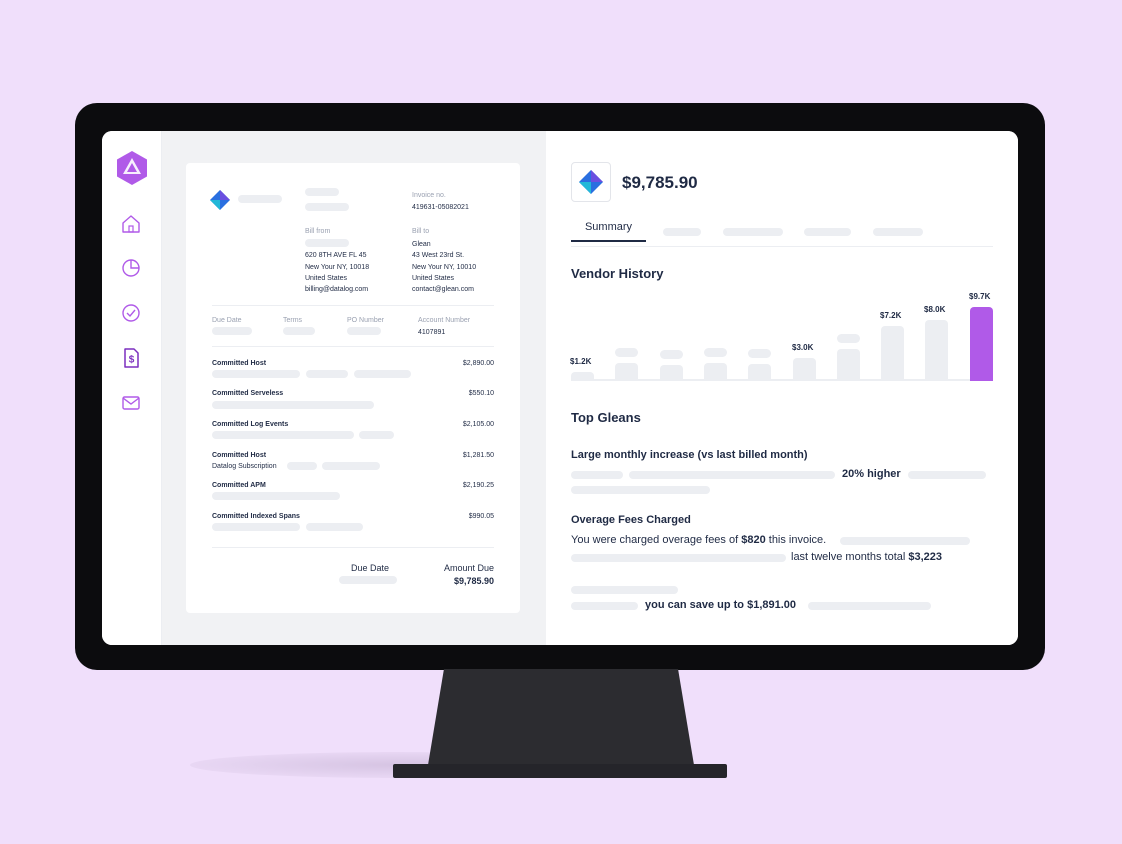 The width and height of the screenshot is (1122, 844). What do you see at coordinates (227, 320) in the screenshot?
I see `due-date-label: Due Date` at bounding box center [227, 320].